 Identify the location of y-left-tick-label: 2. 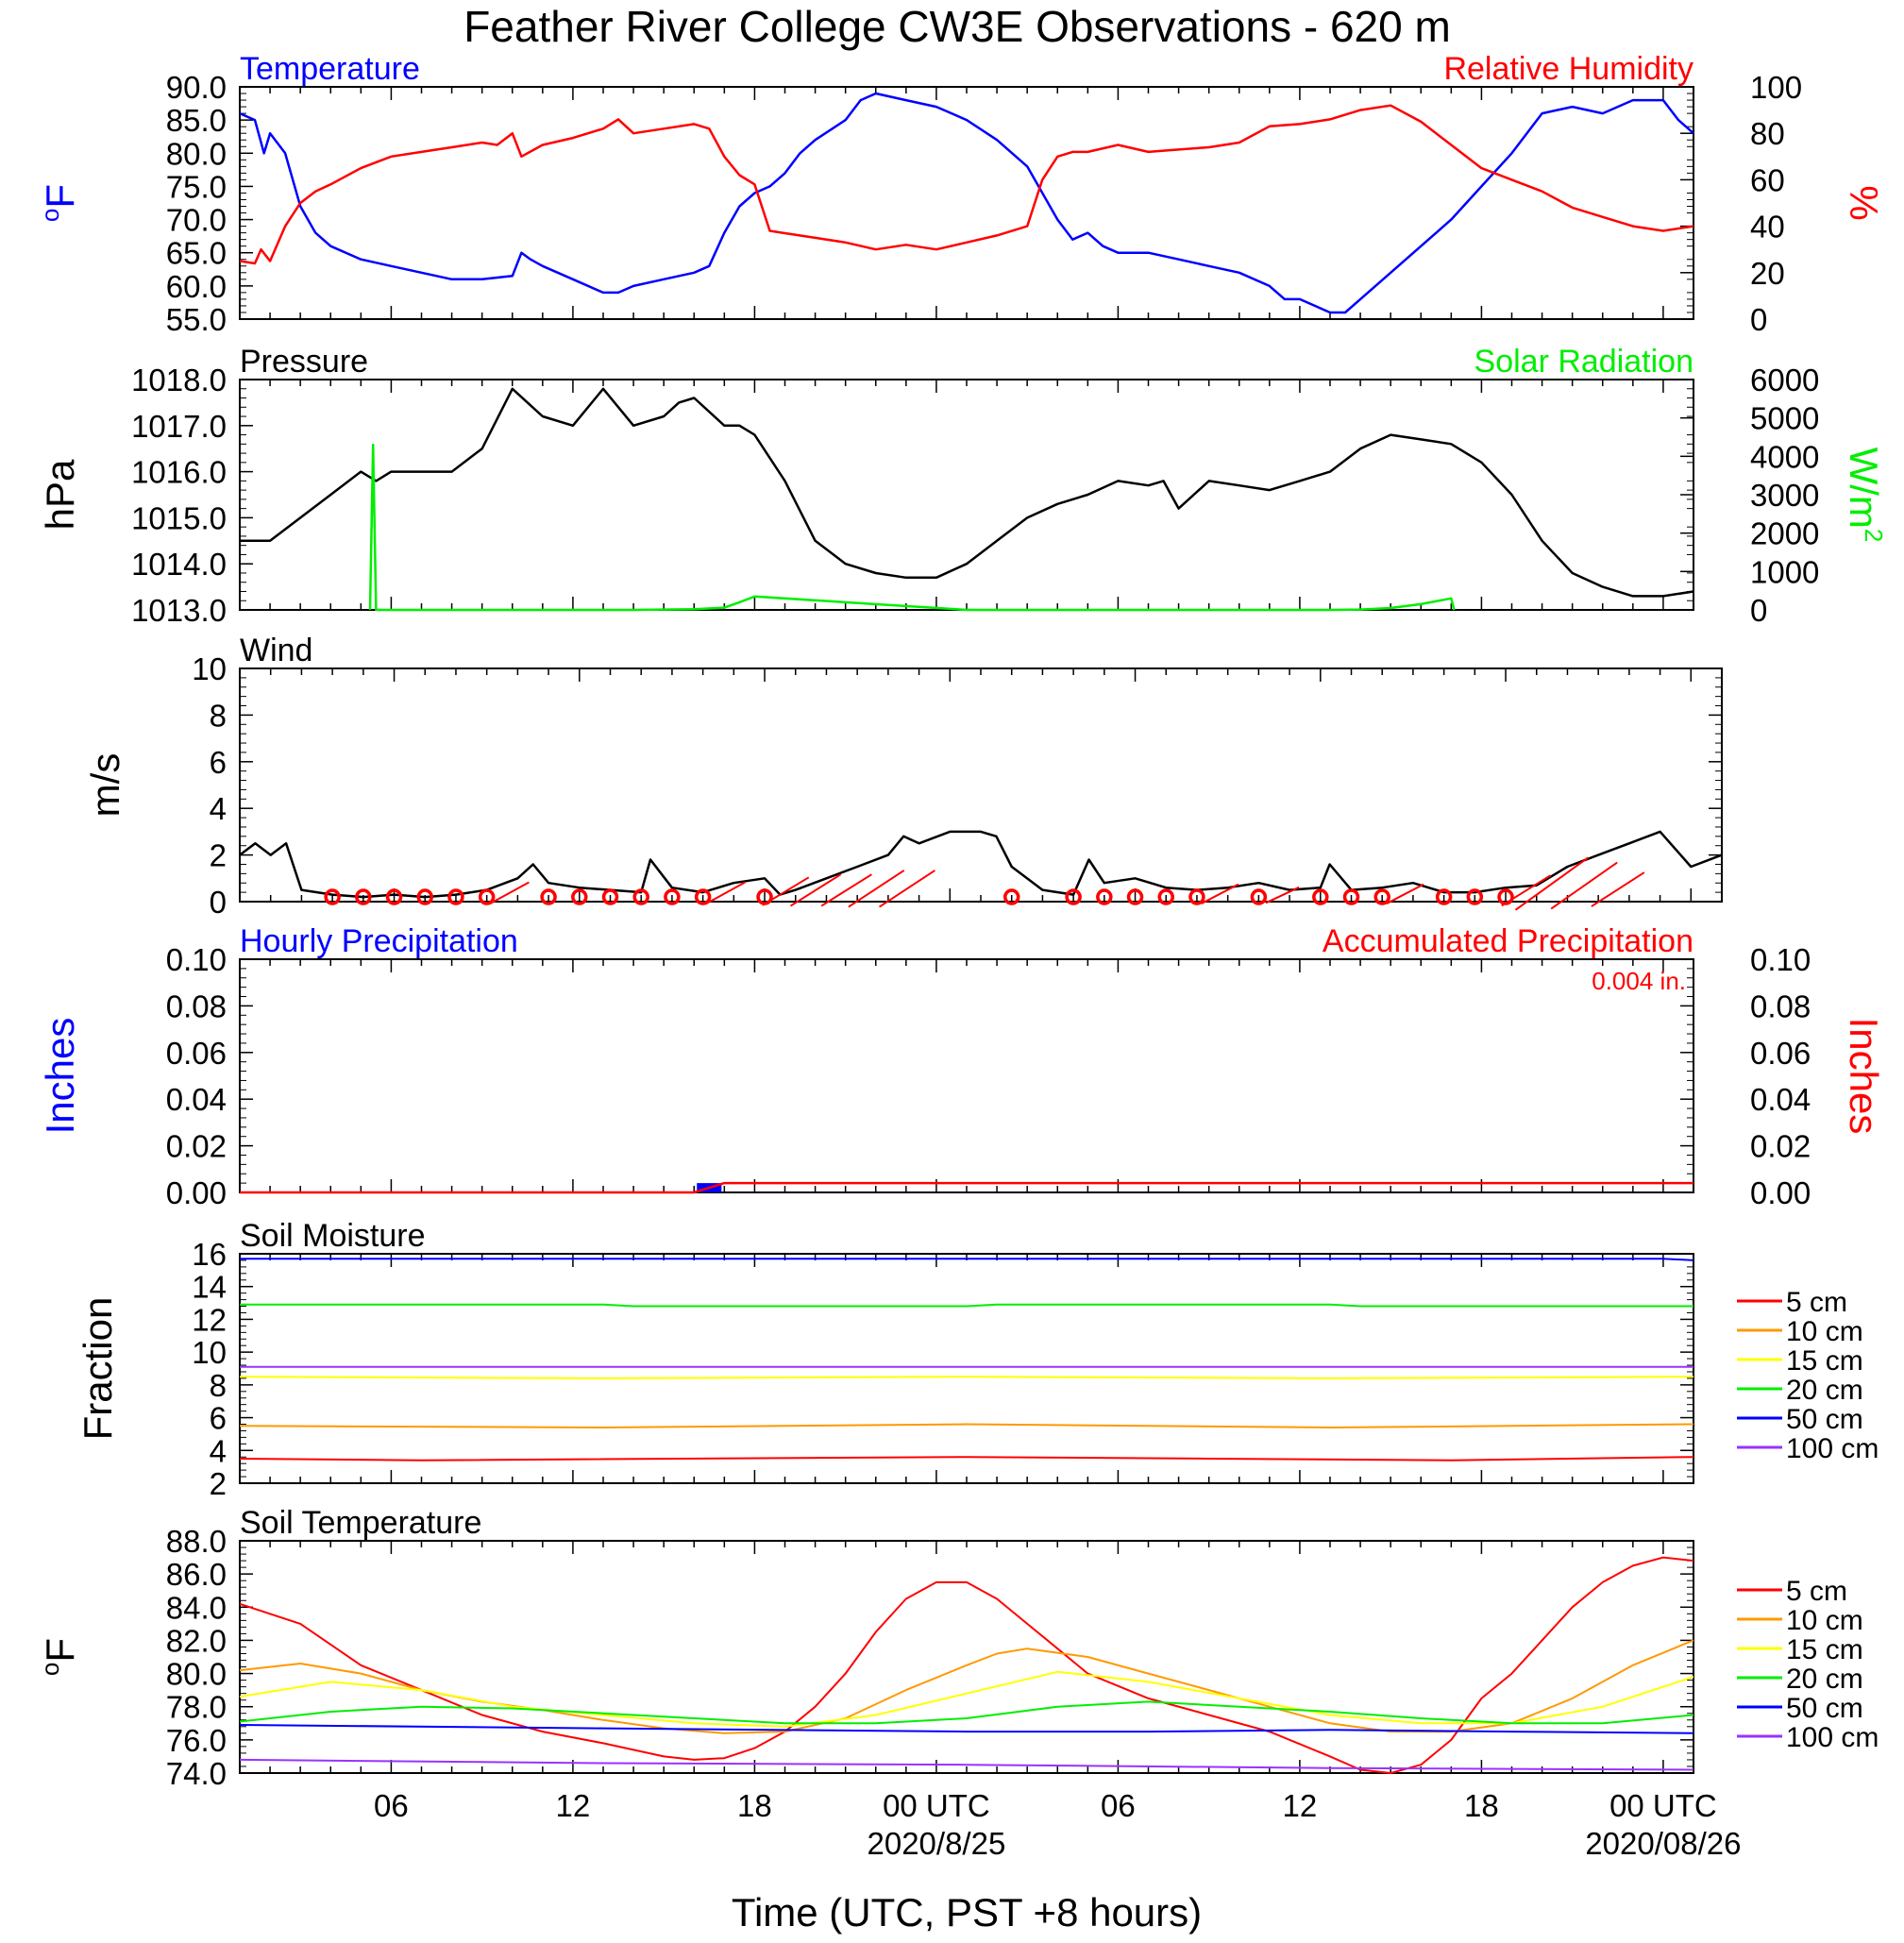
(218, 1483).